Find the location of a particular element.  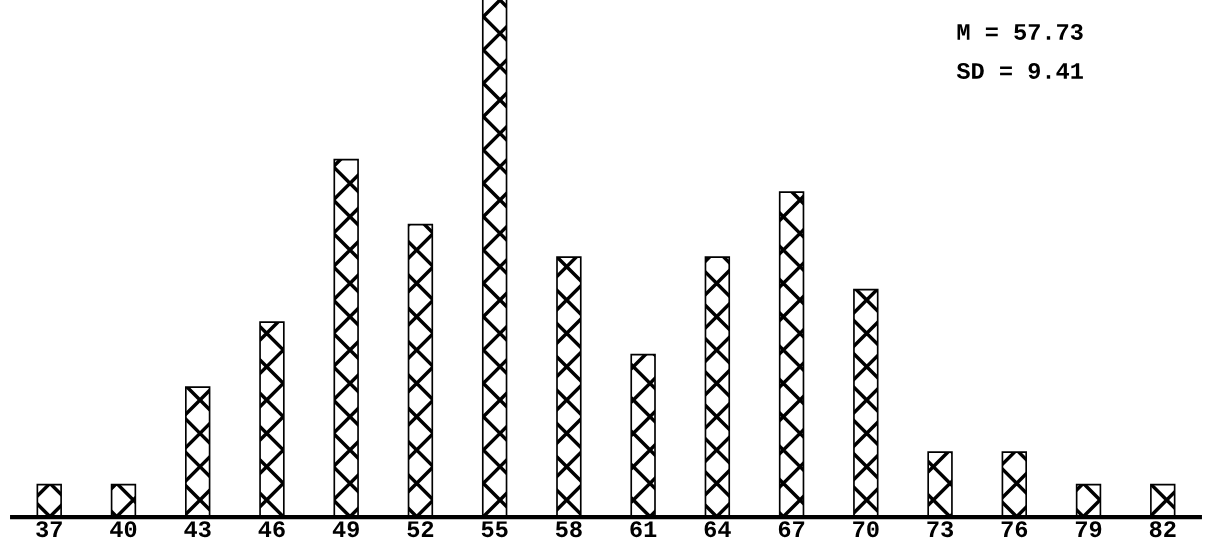

x-tick-label: 76 is located at coordinates (1014, 529).